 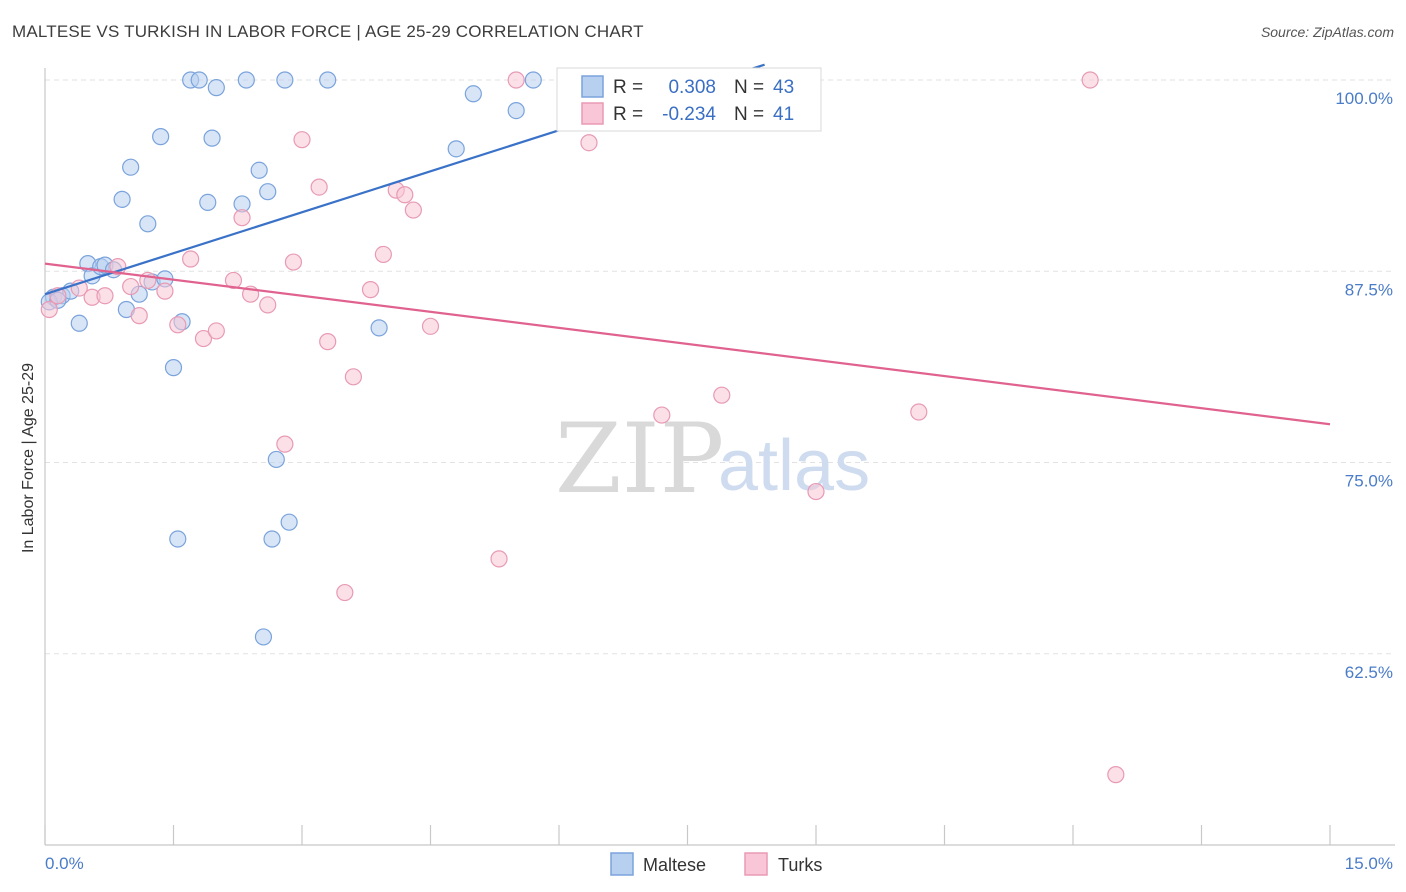 I want to click on series-legend: Maltese Turks, so click(x=716, y=864).